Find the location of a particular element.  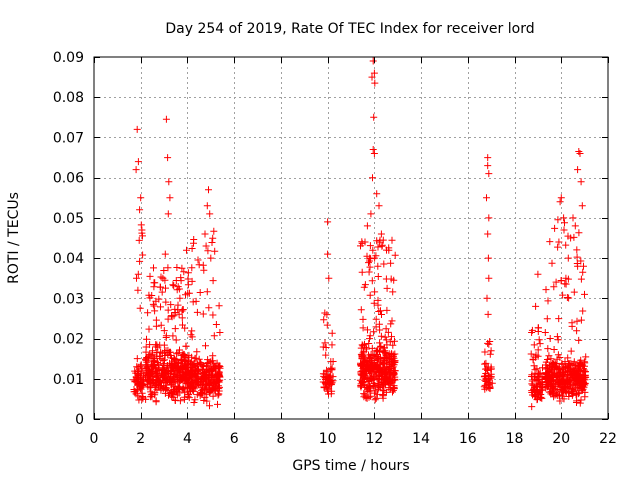

x-tick-label: 8 is located at coordinates (280, 439).